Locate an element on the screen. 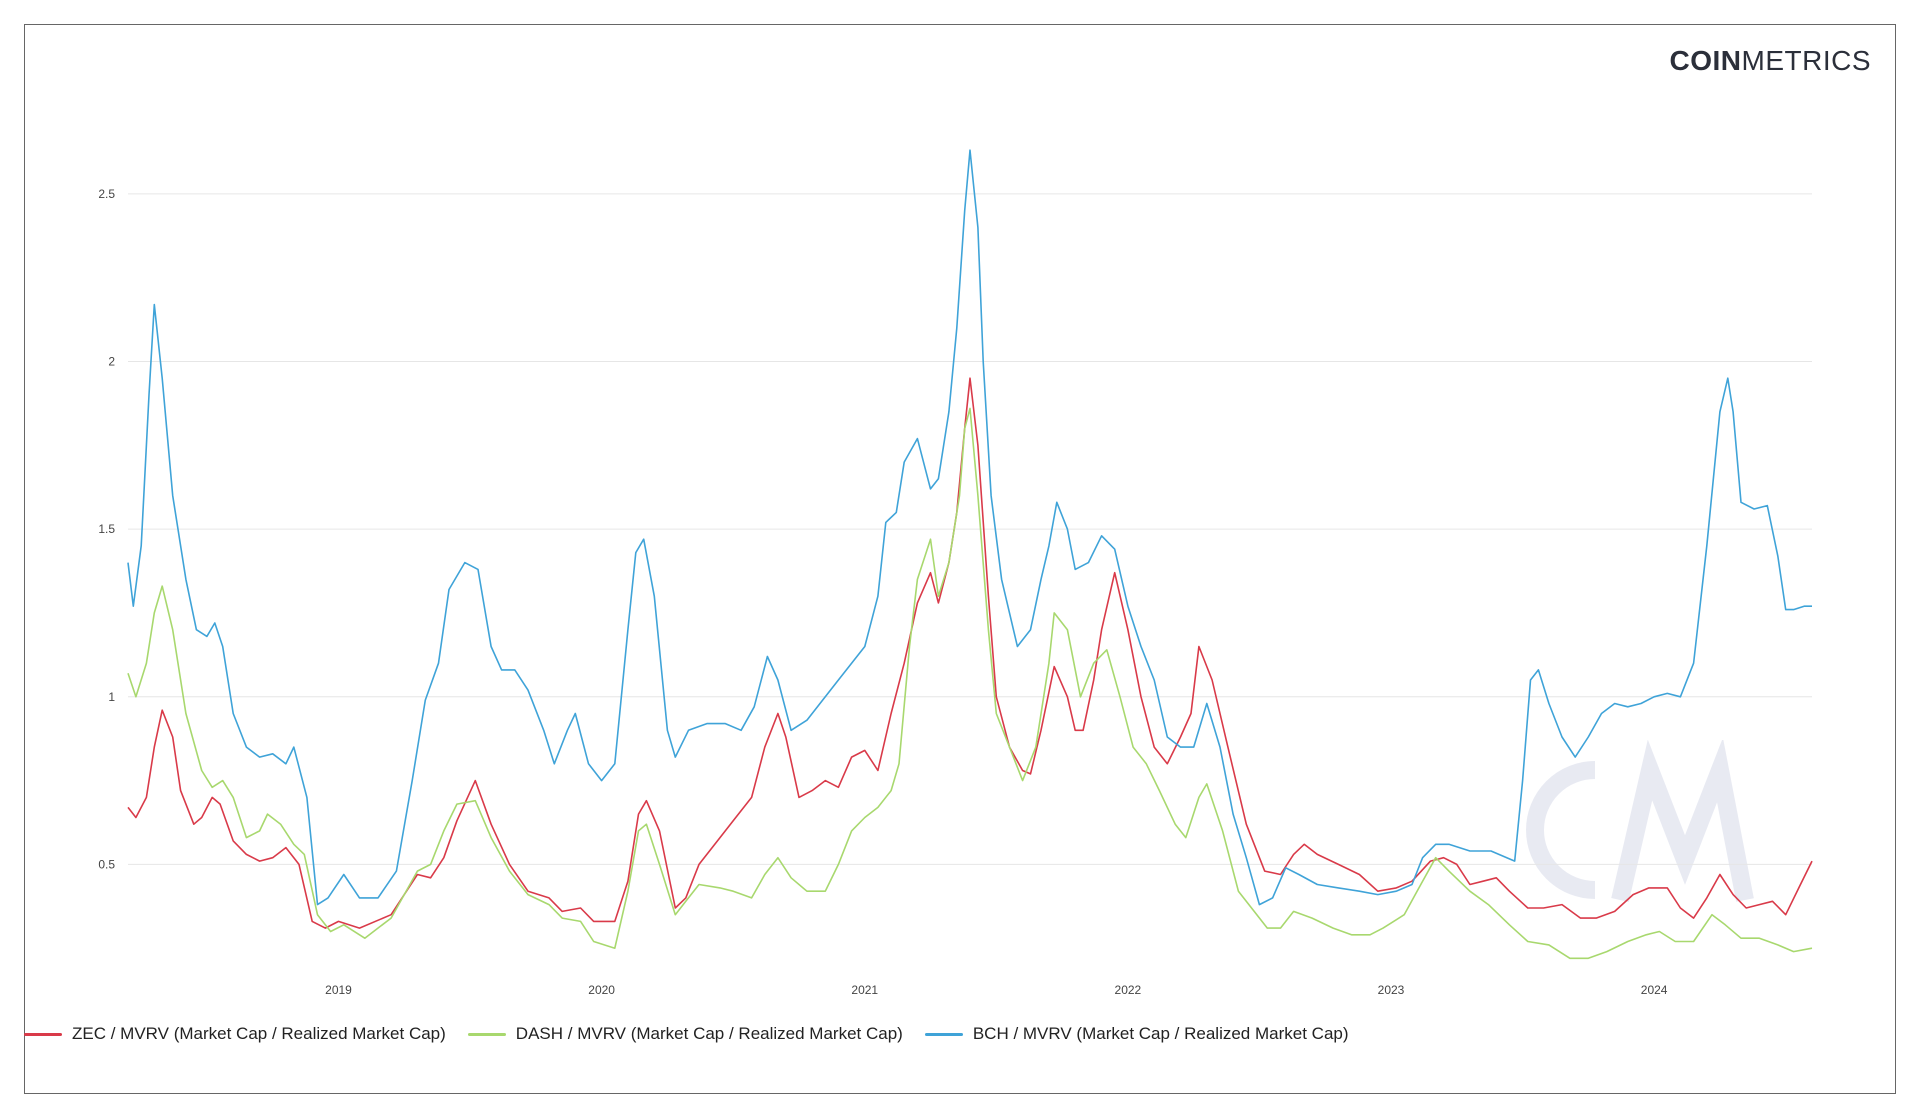  cm-watermark-icon is located at coordinates (1640, 821).